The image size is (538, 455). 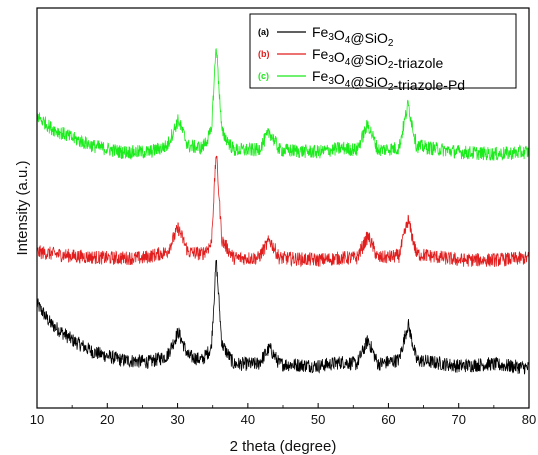 I want to click on x-tick-label-20: 20, so click(x=107, y=419).